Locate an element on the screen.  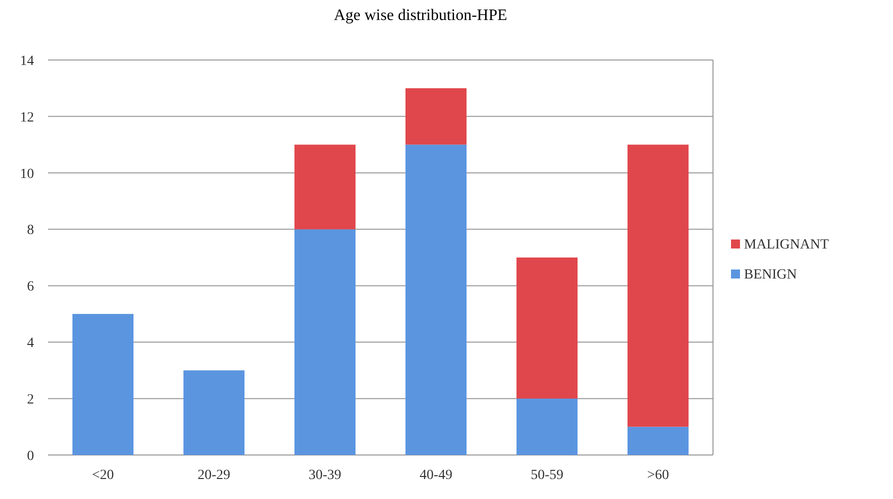
y-tick-label: 10 is located at coordinates (27, 174).